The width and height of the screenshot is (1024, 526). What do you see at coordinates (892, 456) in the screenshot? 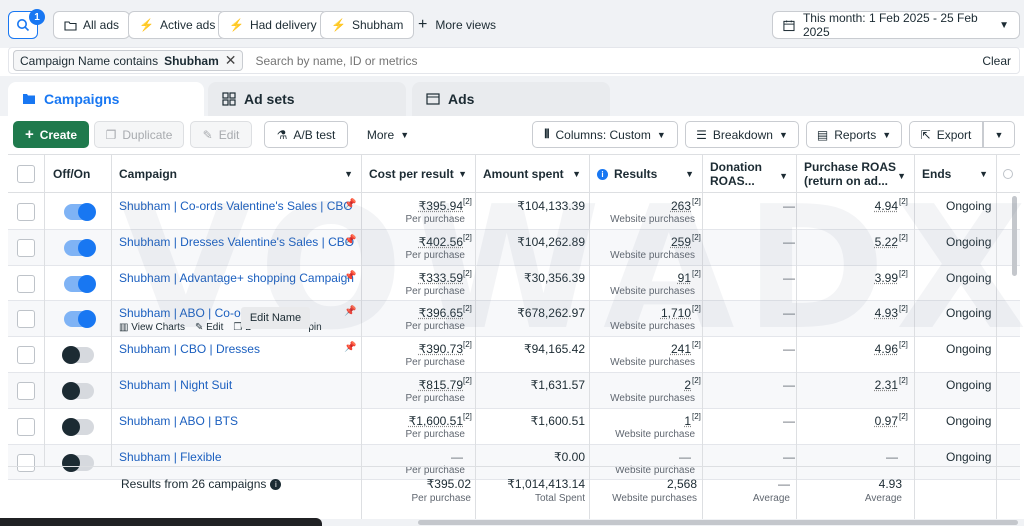
I see `purchase-roas-value: —` at bounding box center [892, 456].